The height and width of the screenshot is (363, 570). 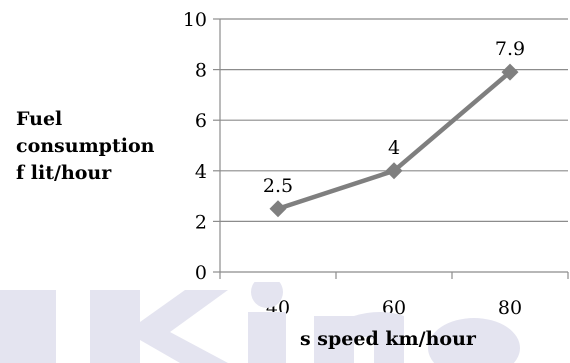 I want to click on data-label-80: 7.9, so click(x=510, y=49).